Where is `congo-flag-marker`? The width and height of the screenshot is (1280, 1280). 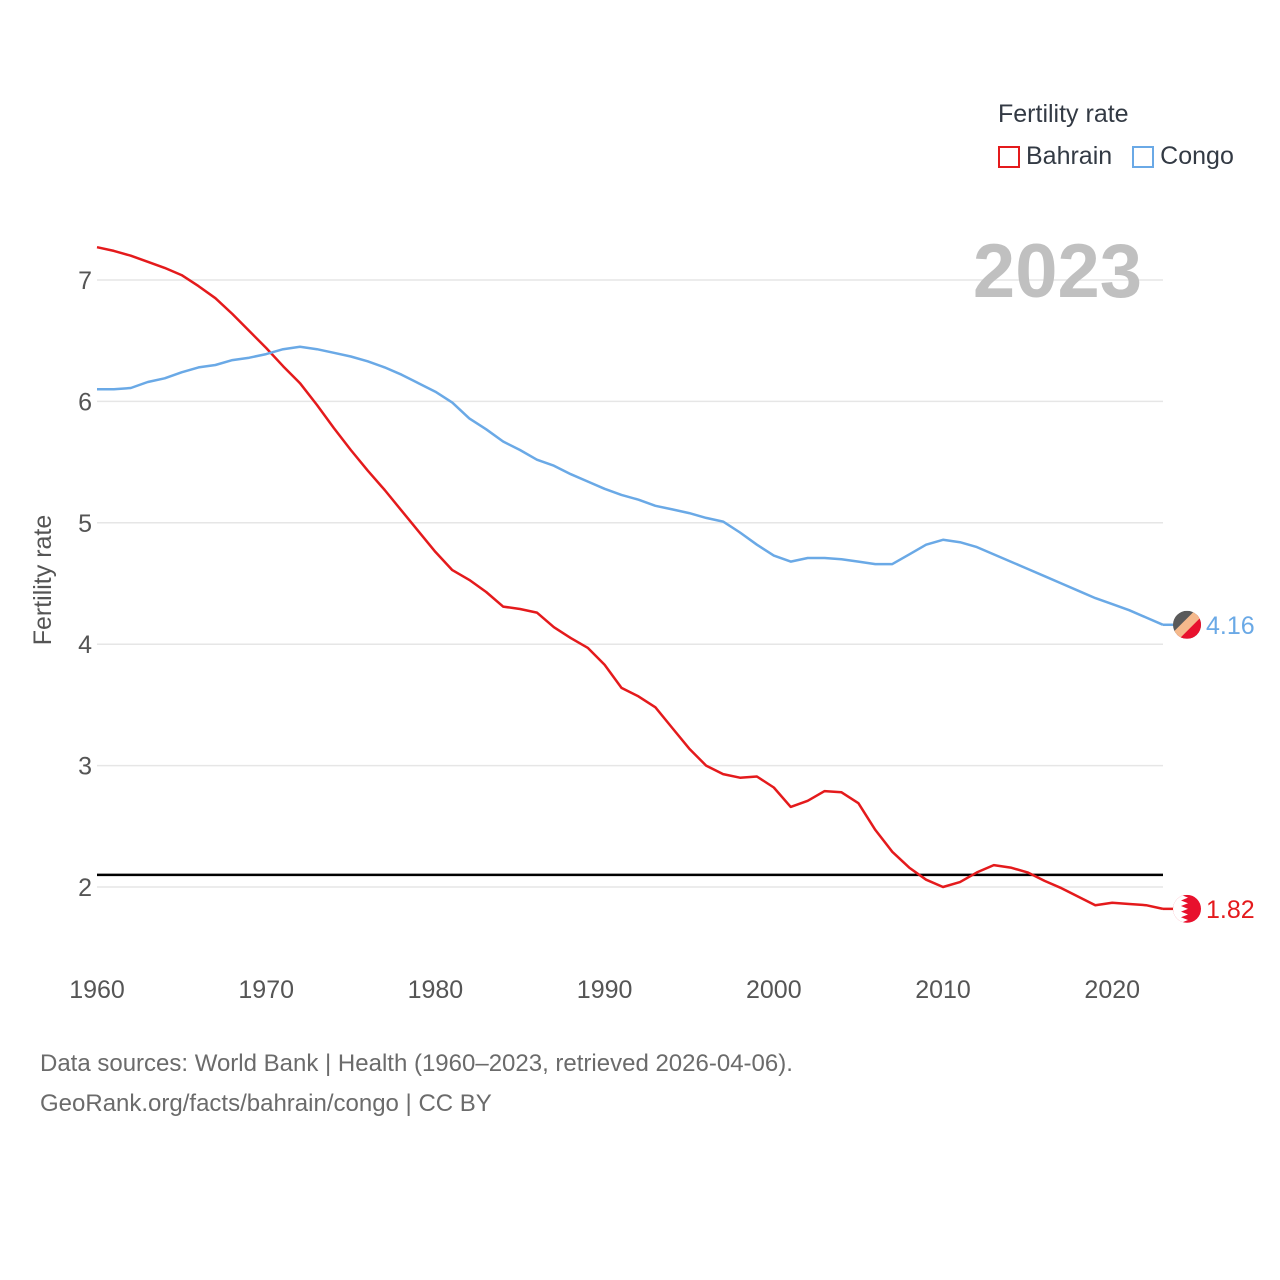 congo-flag-marker is located at coordinates (1187, 624).